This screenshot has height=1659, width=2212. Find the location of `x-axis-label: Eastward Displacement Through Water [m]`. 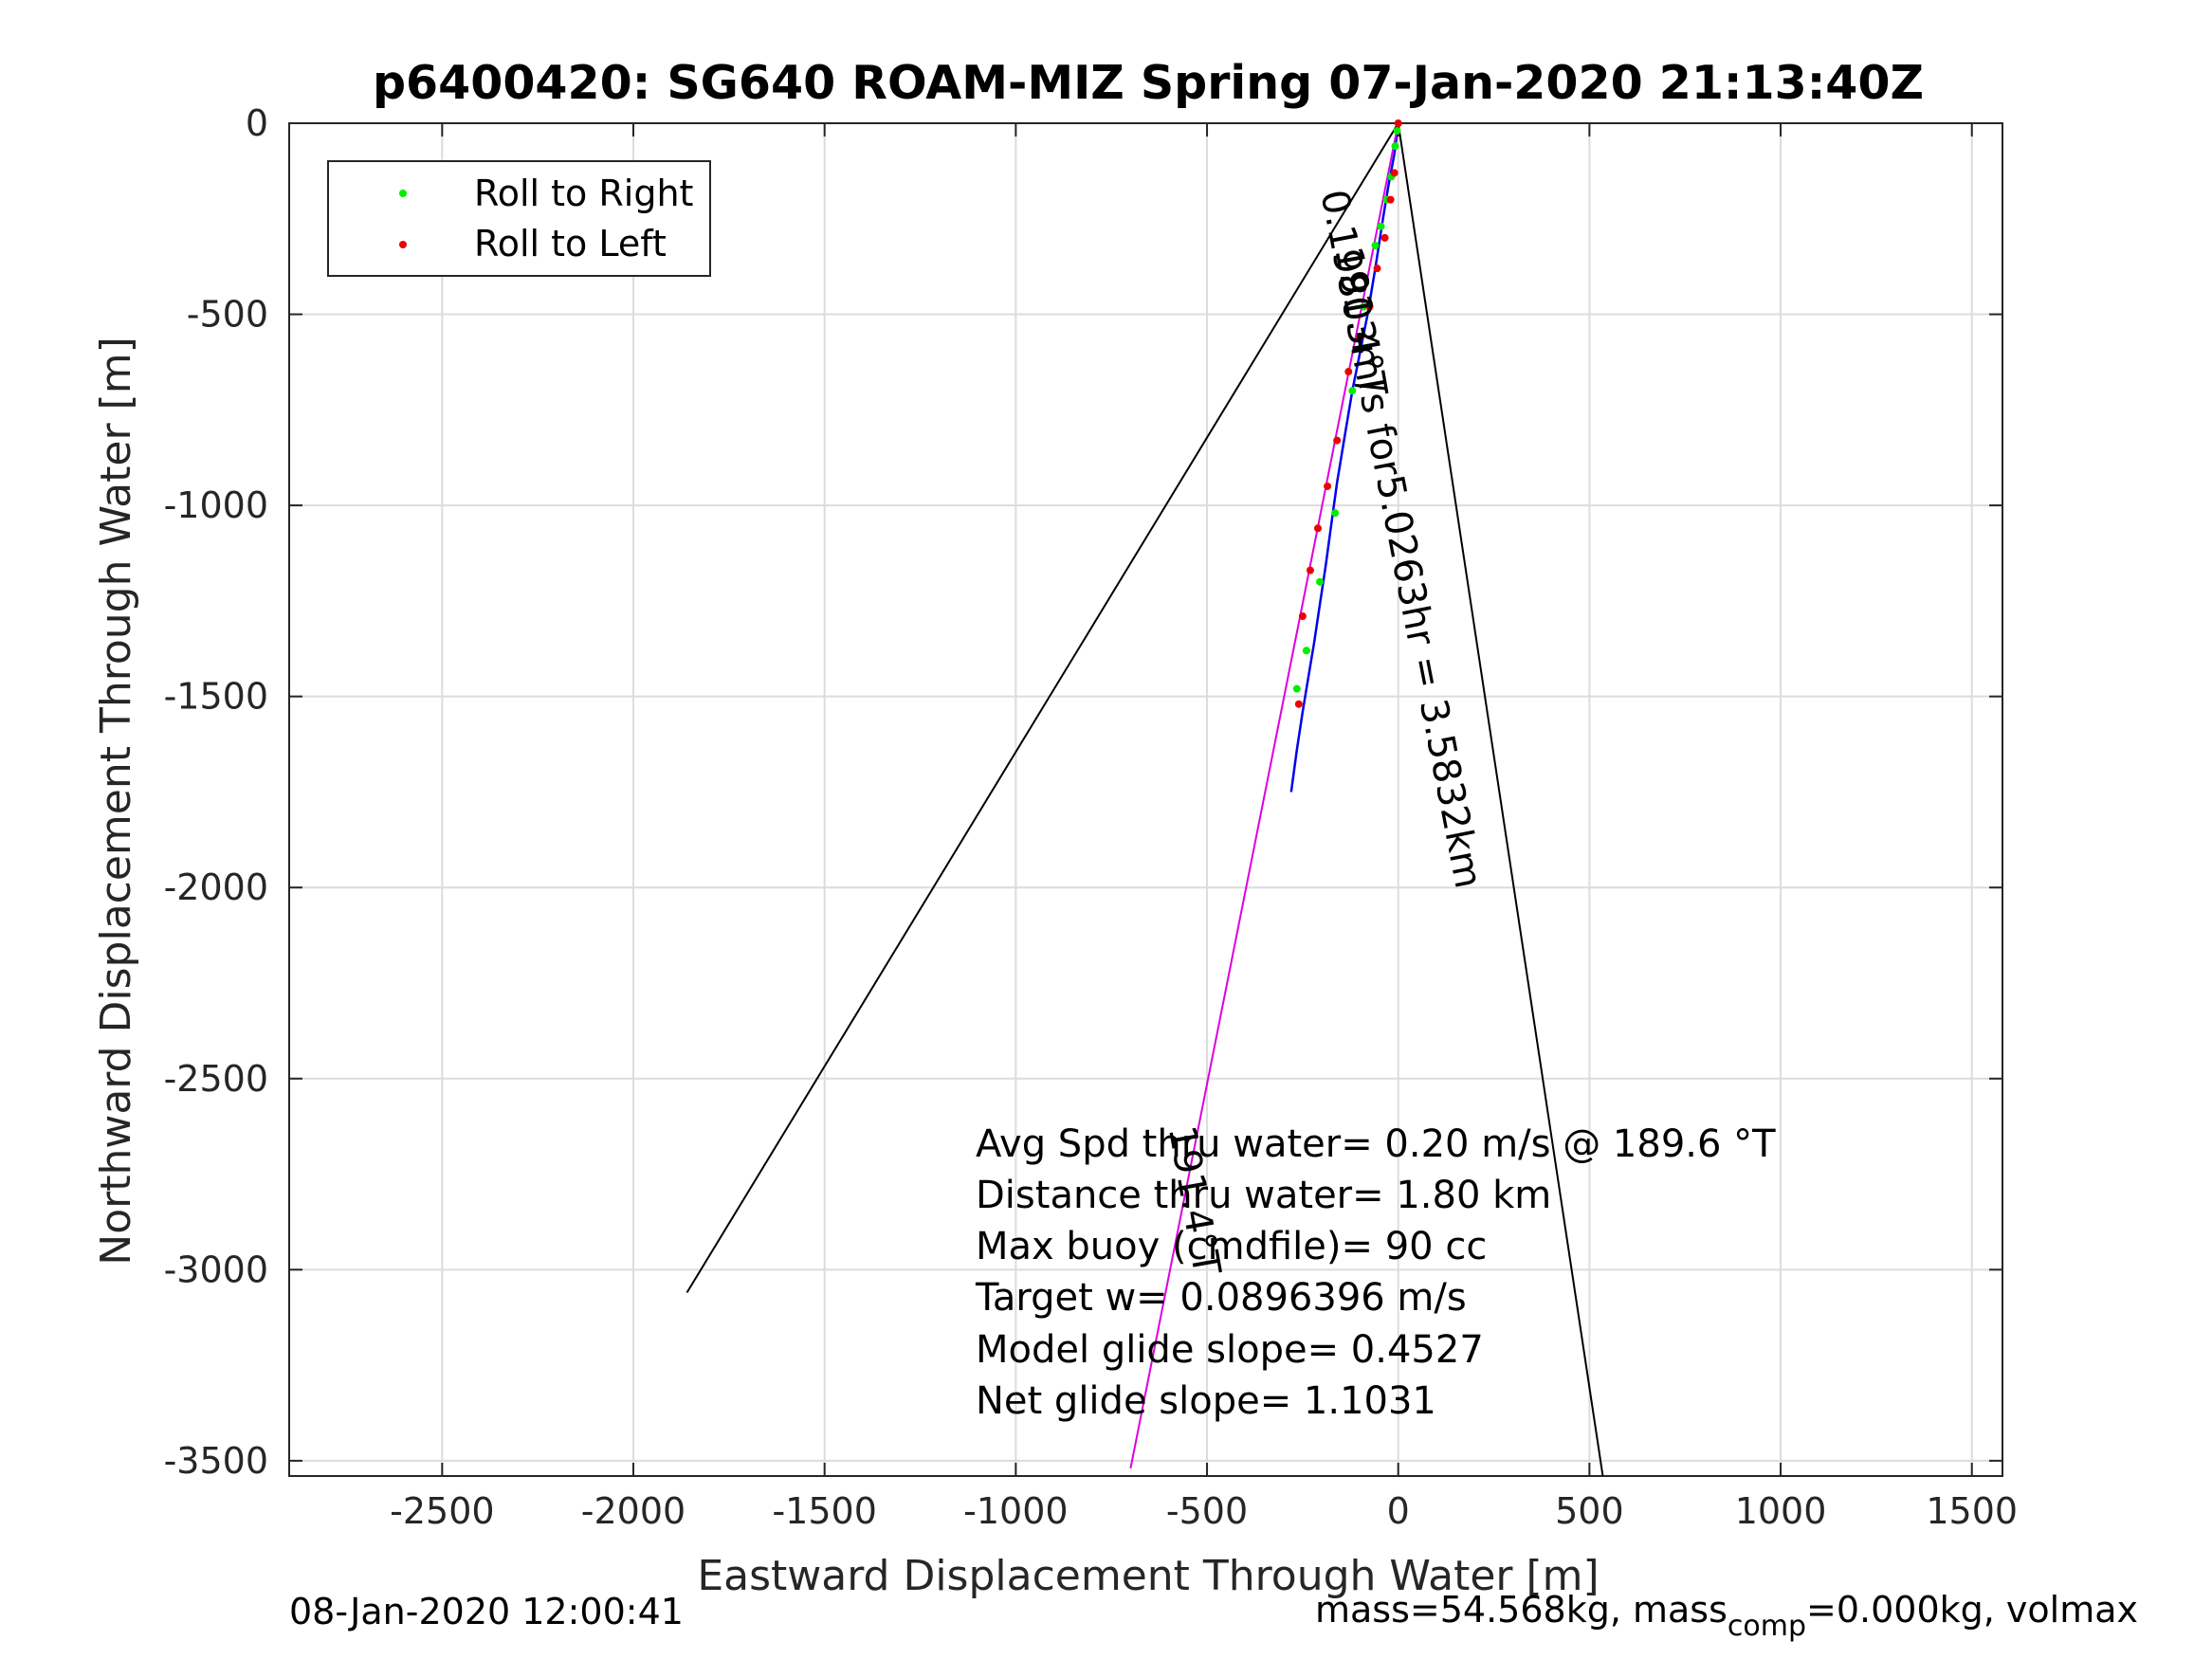

x-axis-label: Eastward Displacement Through Water [m] is located at coordinates (1148, 1576).